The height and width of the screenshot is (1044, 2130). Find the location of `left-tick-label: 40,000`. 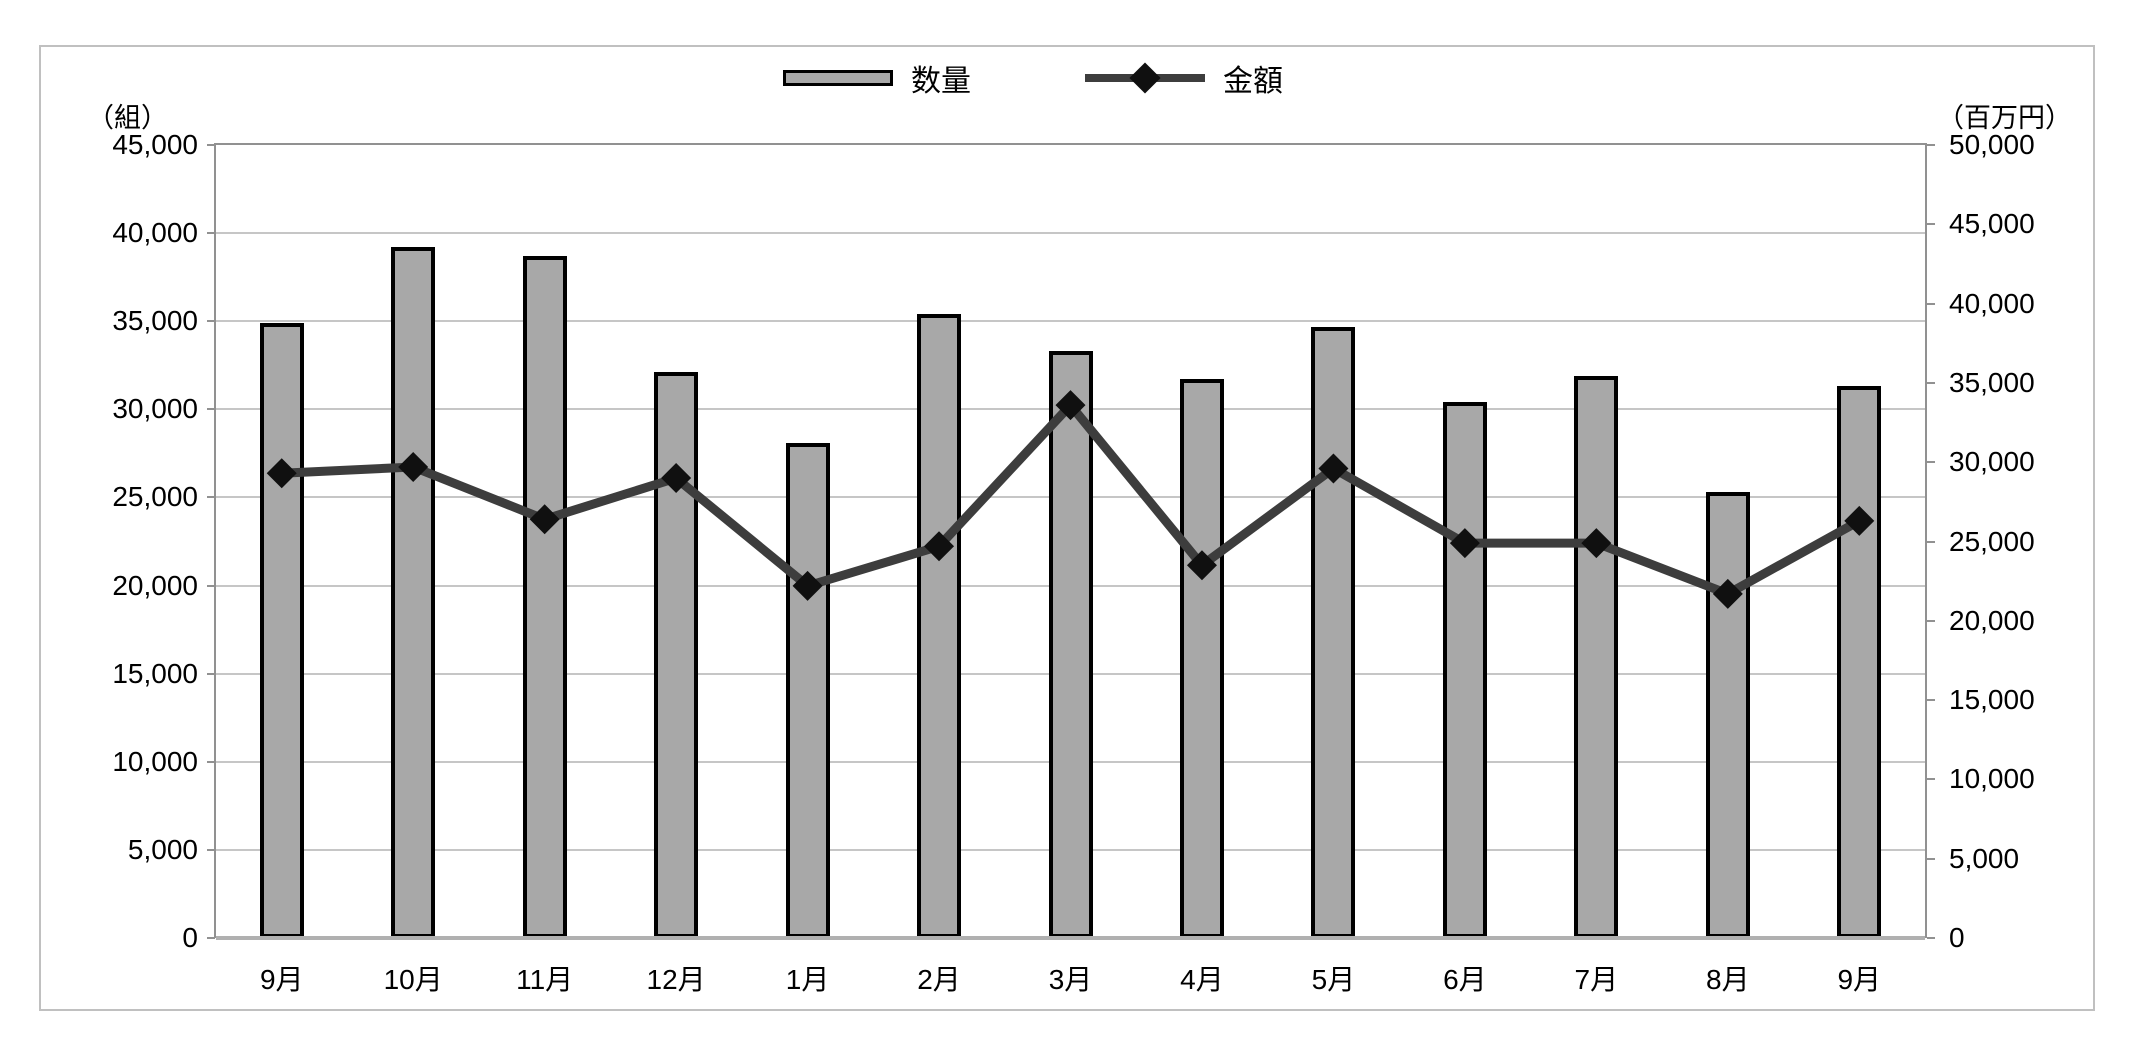

left-tick-label: 40,000 is located at coordinates (155, 233).